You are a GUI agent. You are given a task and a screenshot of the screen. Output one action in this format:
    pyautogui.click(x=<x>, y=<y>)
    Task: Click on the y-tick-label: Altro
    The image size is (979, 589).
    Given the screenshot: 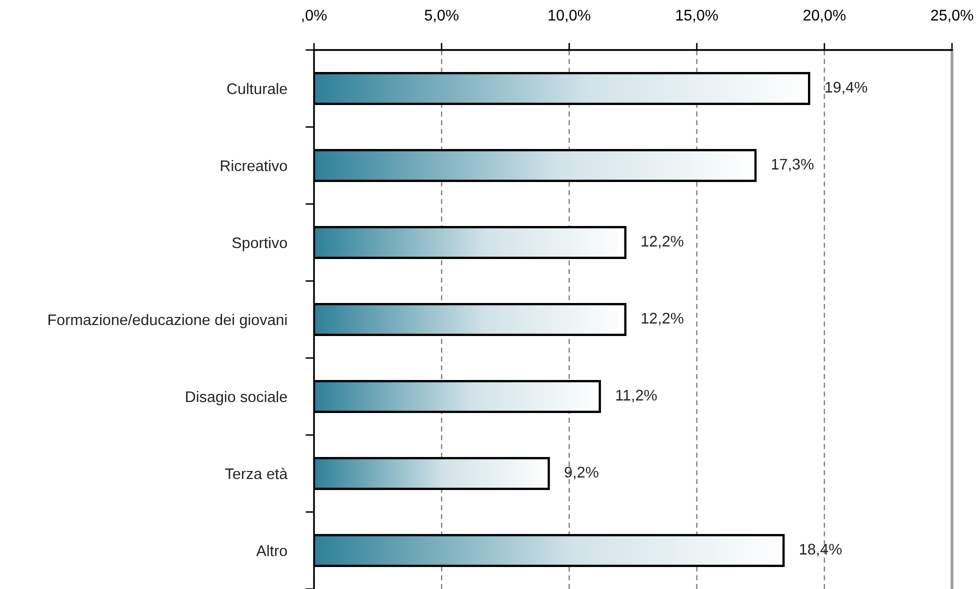 What is the action you would take?
    pyautogui.click(x=271, y=550)
    